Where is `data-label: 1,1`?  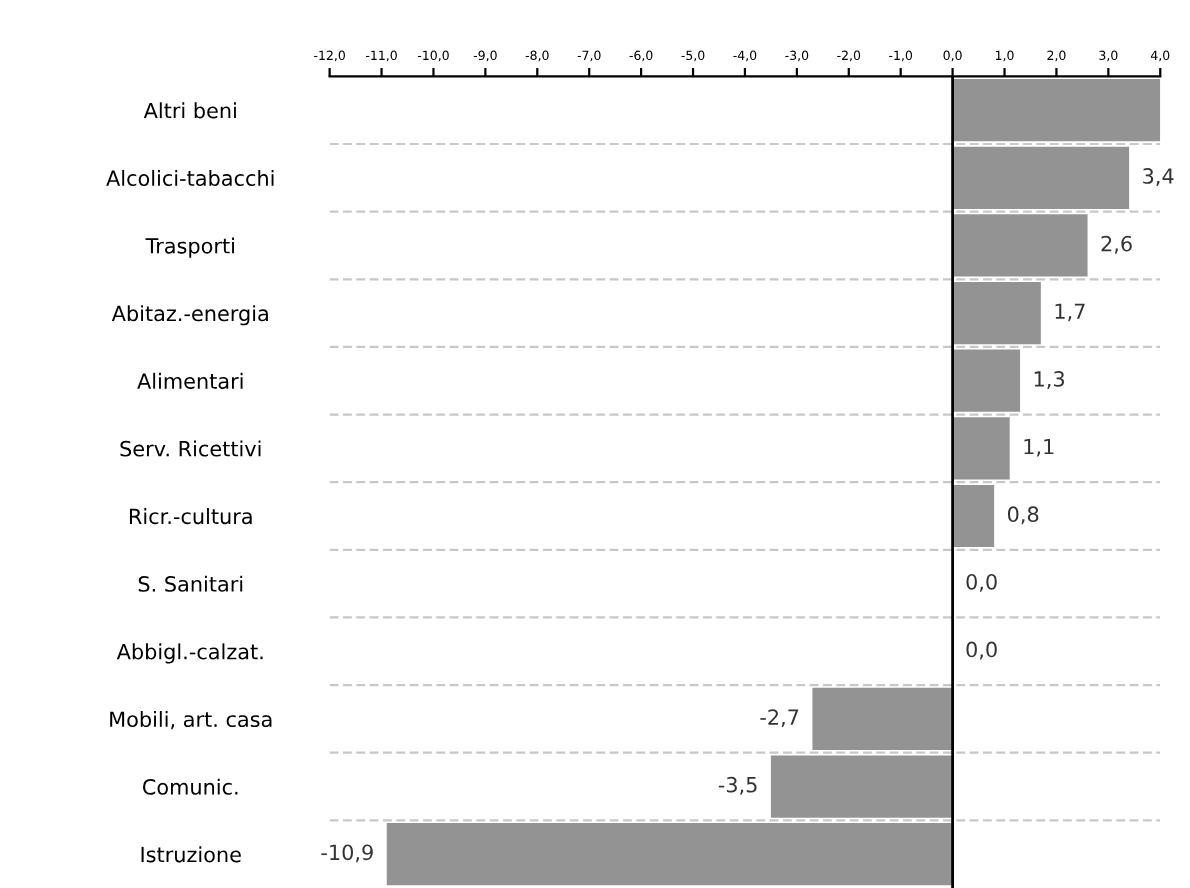 data-label: 1,1 is located at coordinates (1039, 447).